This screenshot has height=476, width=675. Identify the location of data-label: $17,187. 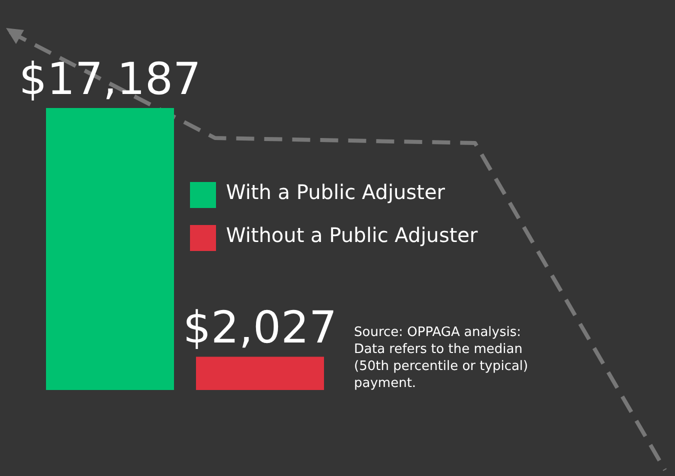
(110, 79).